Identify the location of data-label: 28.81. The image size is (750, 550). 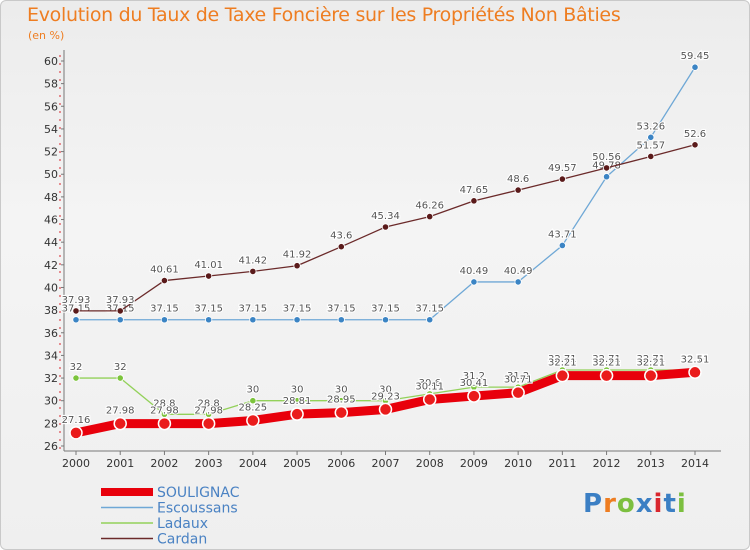
(297, 401).